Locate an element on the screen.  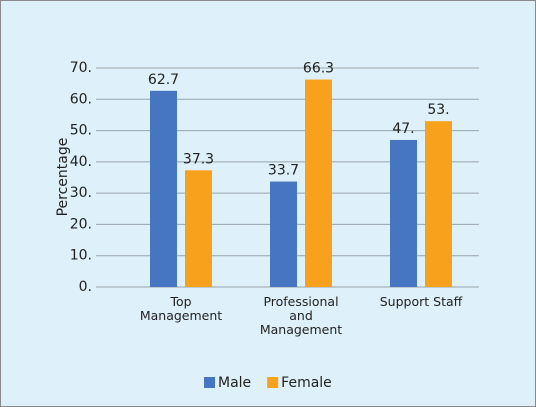
data-label: 47. is located at coordinates (403, 129).